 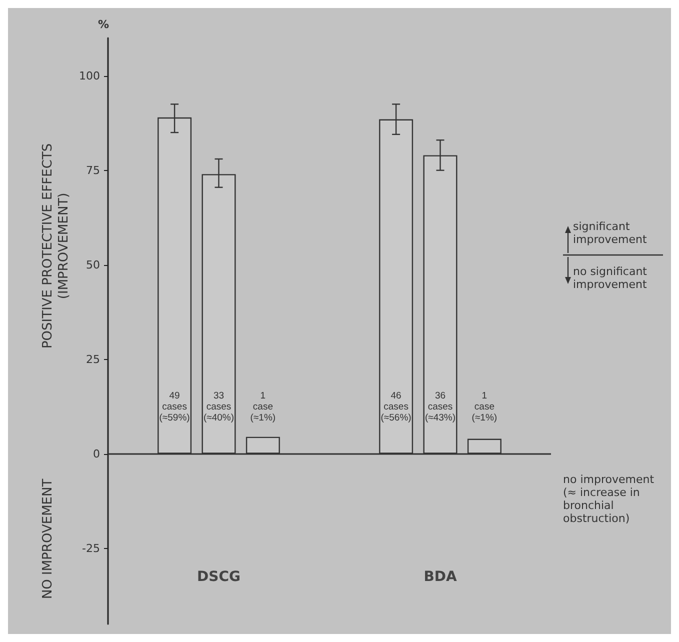 I want to click on y-axis-title: POSITIVE PROTECTIVE EFFECTS (IMPROVEMENT), so click(x=56, y=246).